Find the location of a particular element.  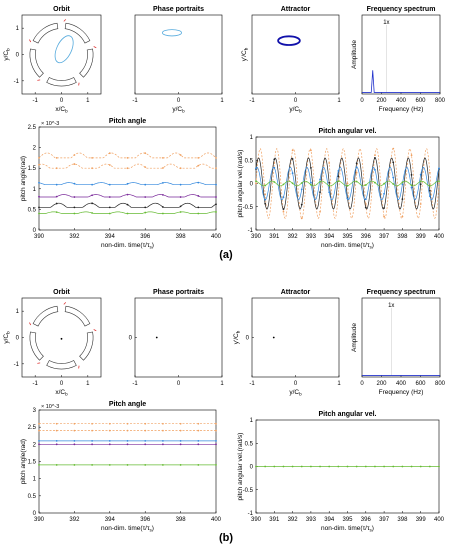

y-axis-label: pitch angular vel.(rad/s) is located at coordinates (240, 467).